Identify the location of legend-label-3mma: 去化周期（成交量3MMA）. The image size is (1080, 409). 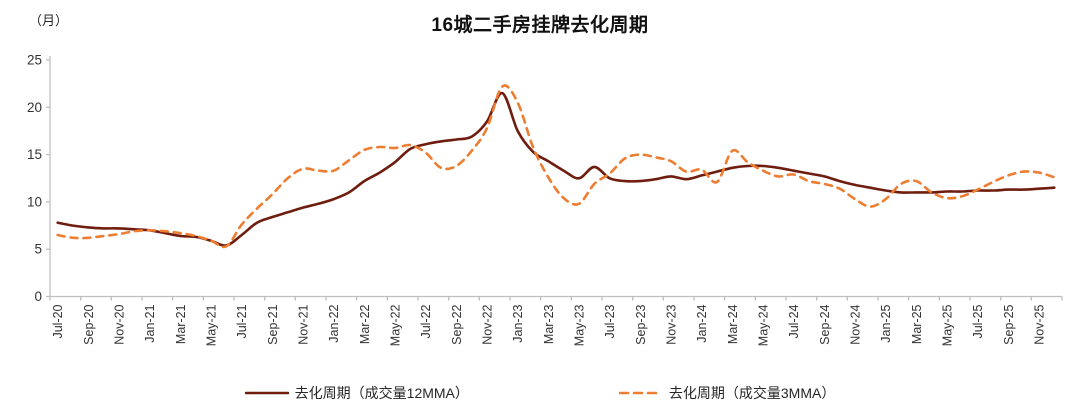
(752, 393).